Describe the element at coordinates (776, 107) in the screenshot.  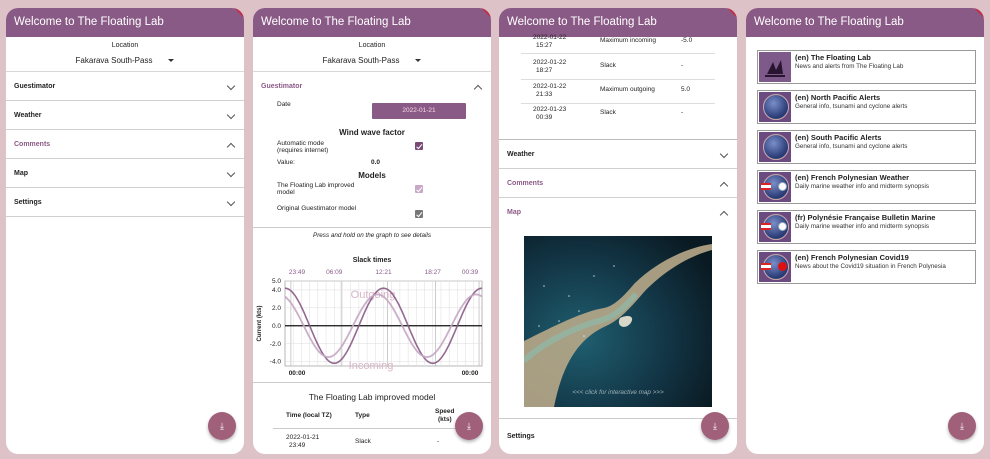
I see `globe-image` at that location.